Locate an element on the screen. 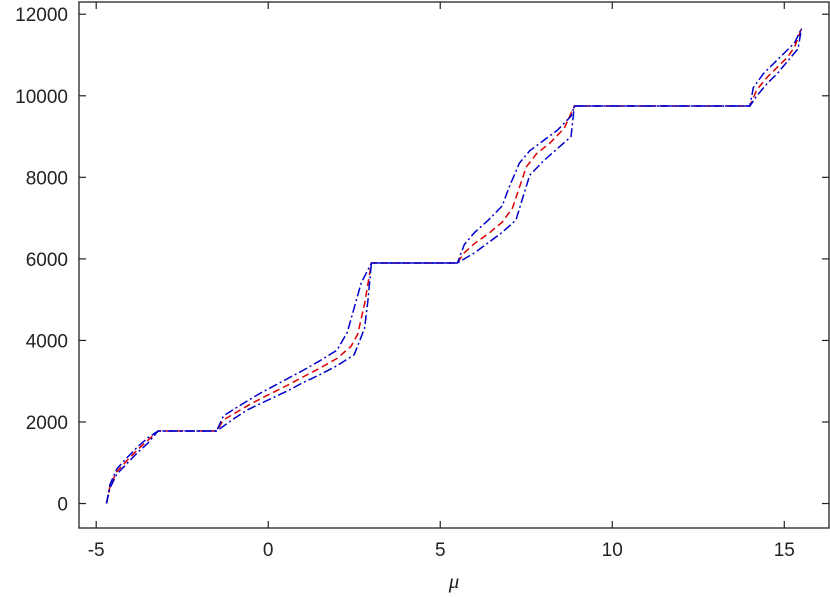  x-axis-label: μ is located at coordinates (454, 581).